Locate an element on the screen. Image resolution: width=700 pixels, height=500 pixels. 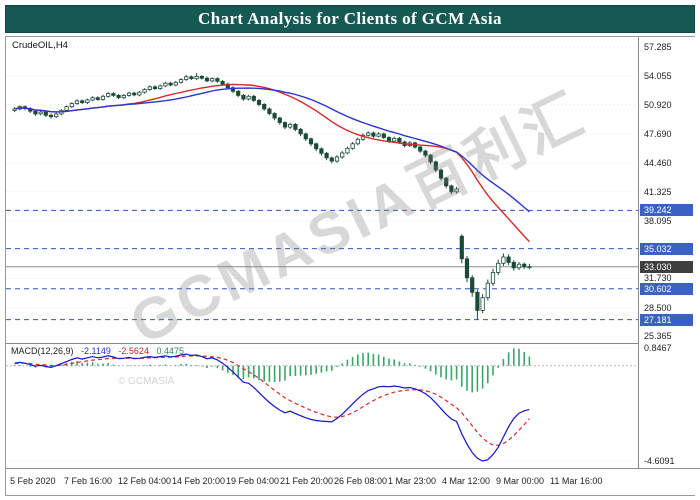
price-axis-label: 57.285 is located at coordinates (658, 47).